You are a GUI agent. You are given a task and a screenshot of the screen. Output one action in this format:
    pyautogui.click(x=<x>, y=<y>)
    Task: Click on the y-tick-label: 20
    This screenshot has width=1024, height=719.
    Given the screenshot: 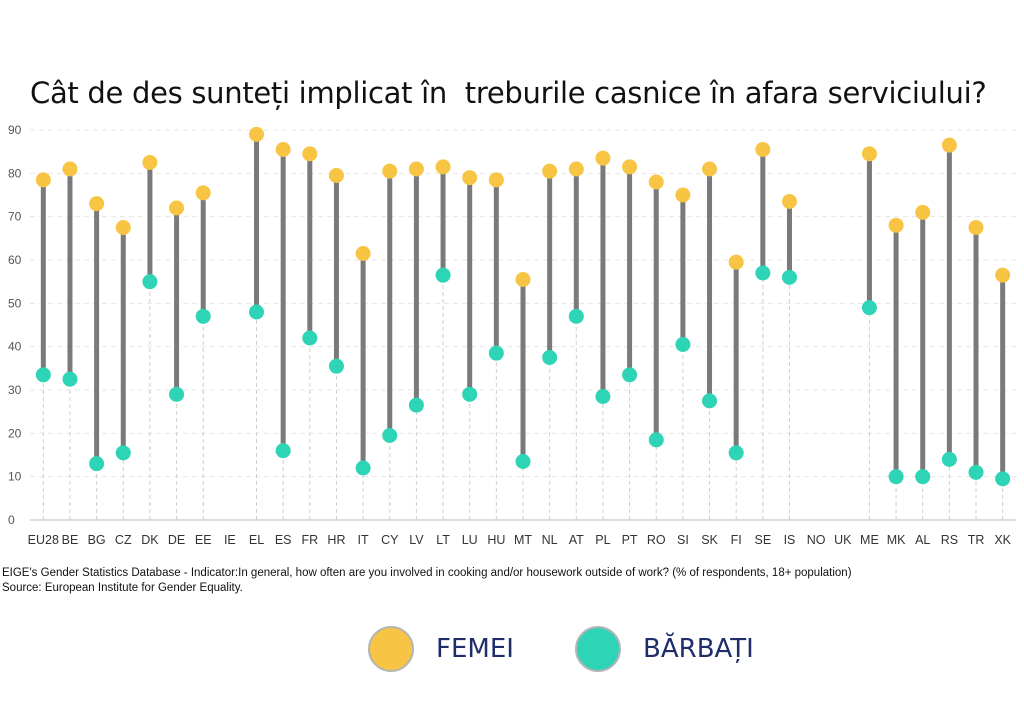 What is the action you would take?
    pyautogui.click(x=15, y=433)
    